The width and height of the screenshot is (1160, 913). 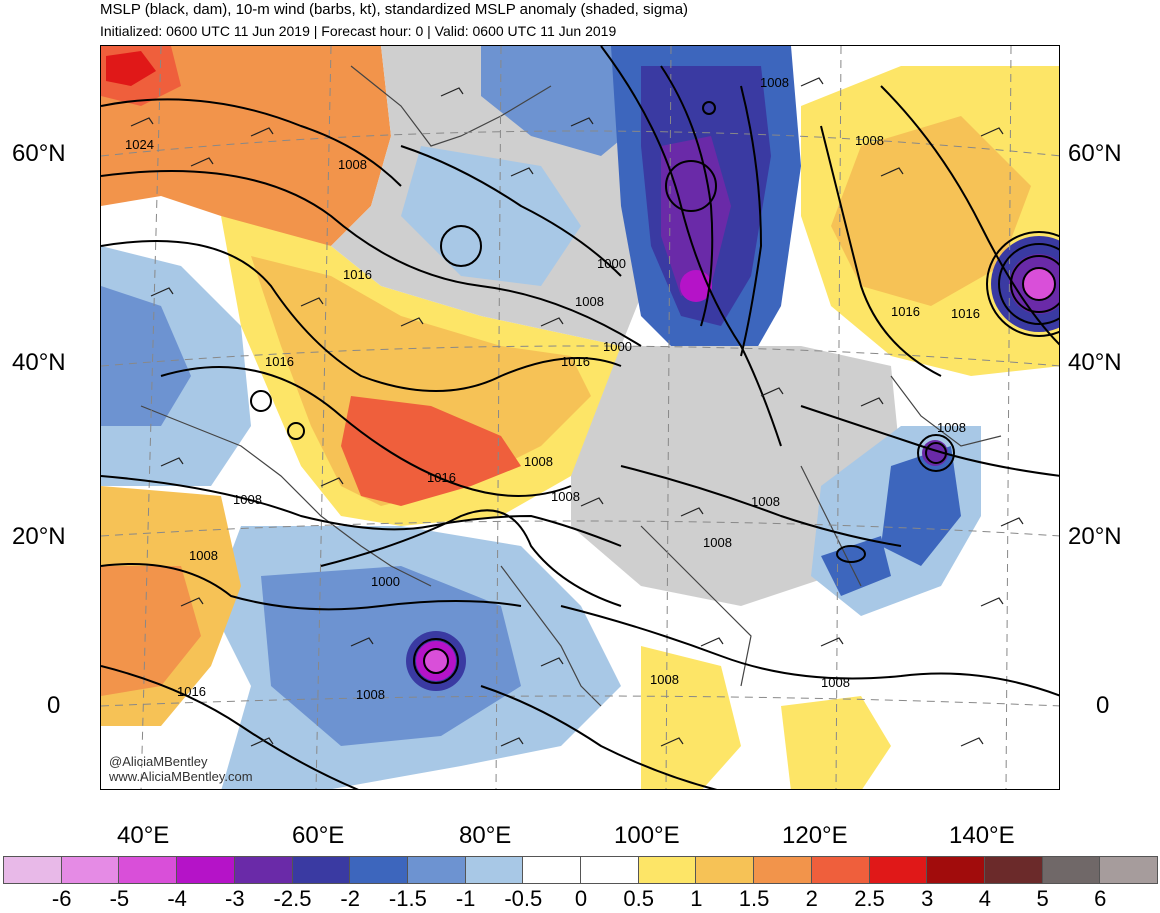 I want to click on lat-label-left: 20°N, so click(x=39, y=536).